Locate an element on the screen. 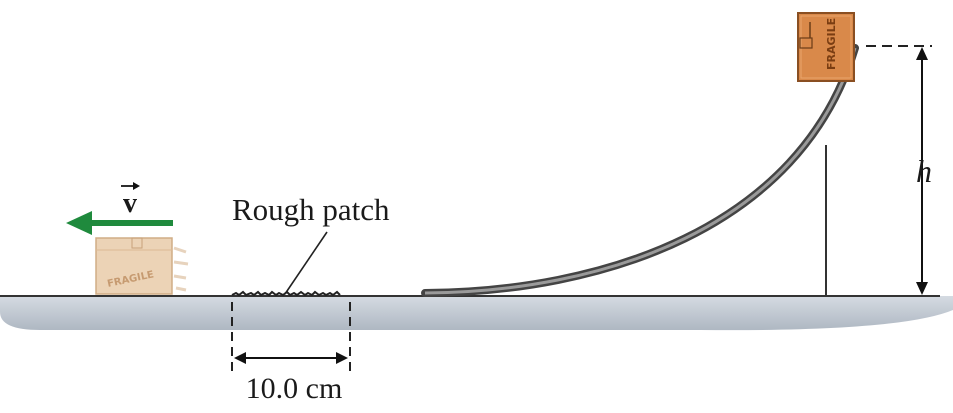 This screenshot has height=413, width=953. patch-length-label: 10.0 cm is located at coordinates (294, 388).